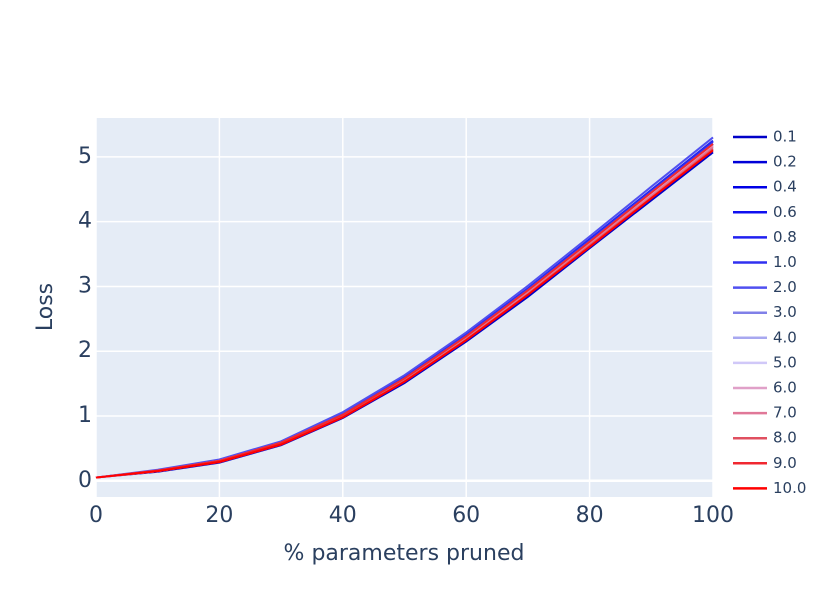 This screenshot has width=831, height=593. I want to click on legend-label: 0.4, so click(785, 187).